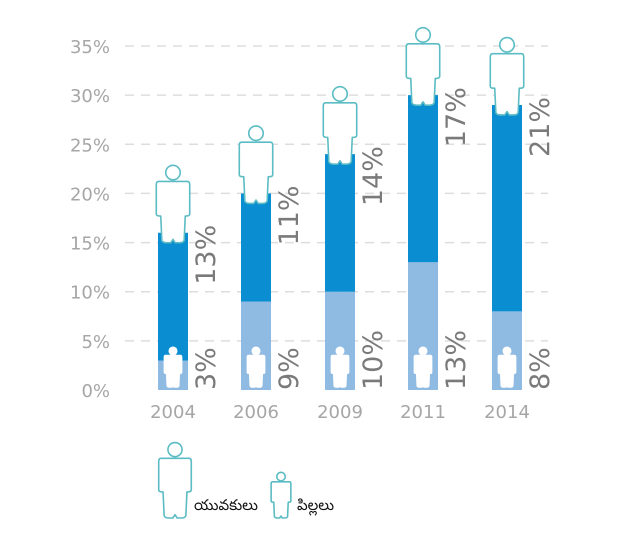 Image resolution: width=640 pixels, height=544 pixels. Describe the element at coordinates (315, 506) in the screenshot. I see `legend-label-children: పిల్లలు` at that location.